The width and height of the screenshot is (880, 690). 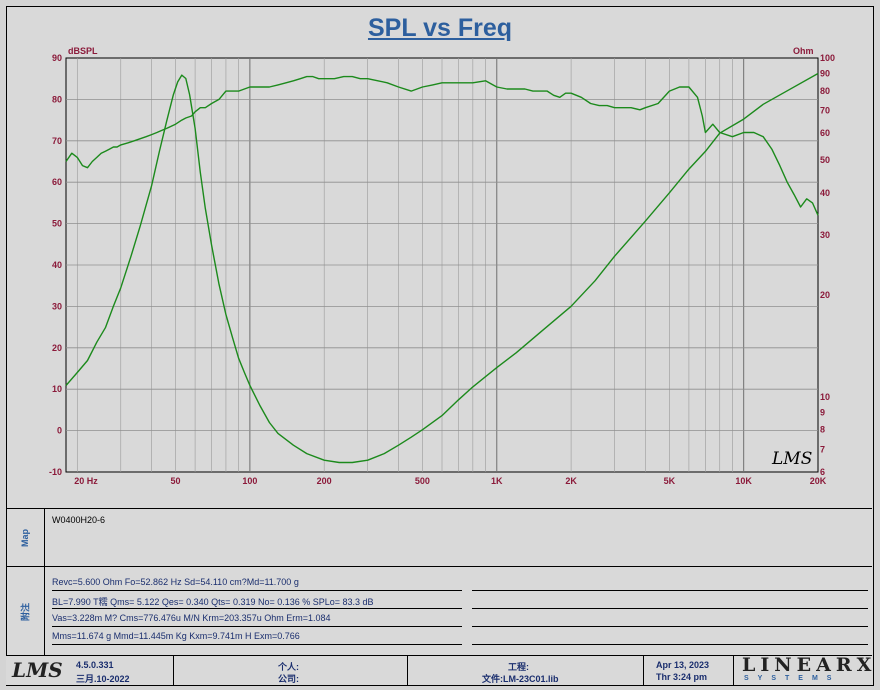 What do you see at coordinates (55, 472) in the screenshot?
I see `left-tick-label: -10` at bounding box center [55, 472].